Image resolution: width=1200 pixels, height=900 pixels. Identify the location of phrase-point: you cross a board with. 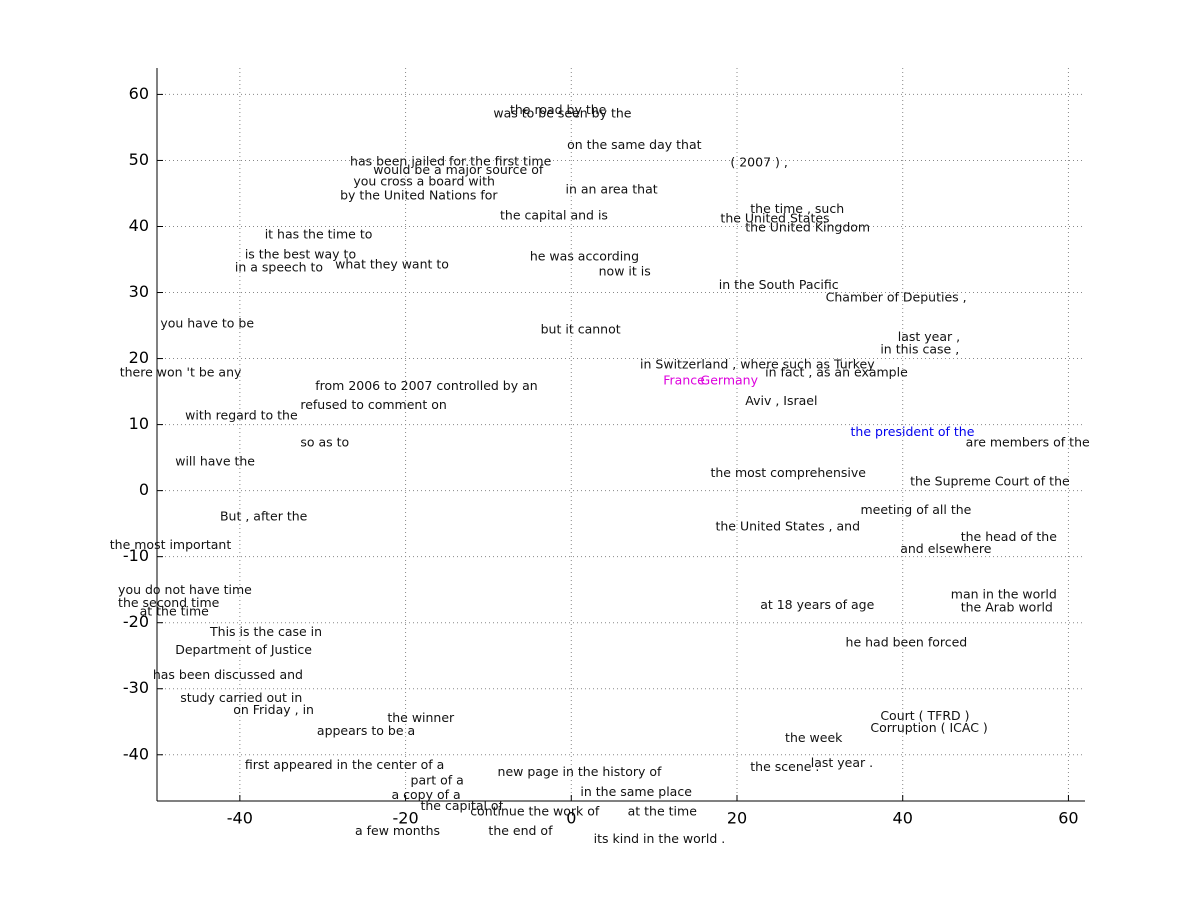
(424, 181).